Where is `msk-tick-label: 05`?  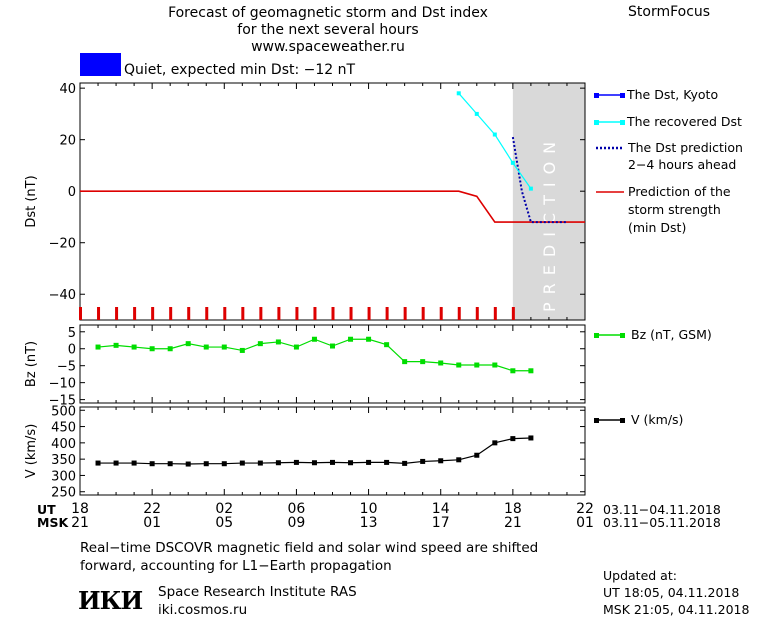
msk-tick-label: 05 is located at coordinates (224, 523).